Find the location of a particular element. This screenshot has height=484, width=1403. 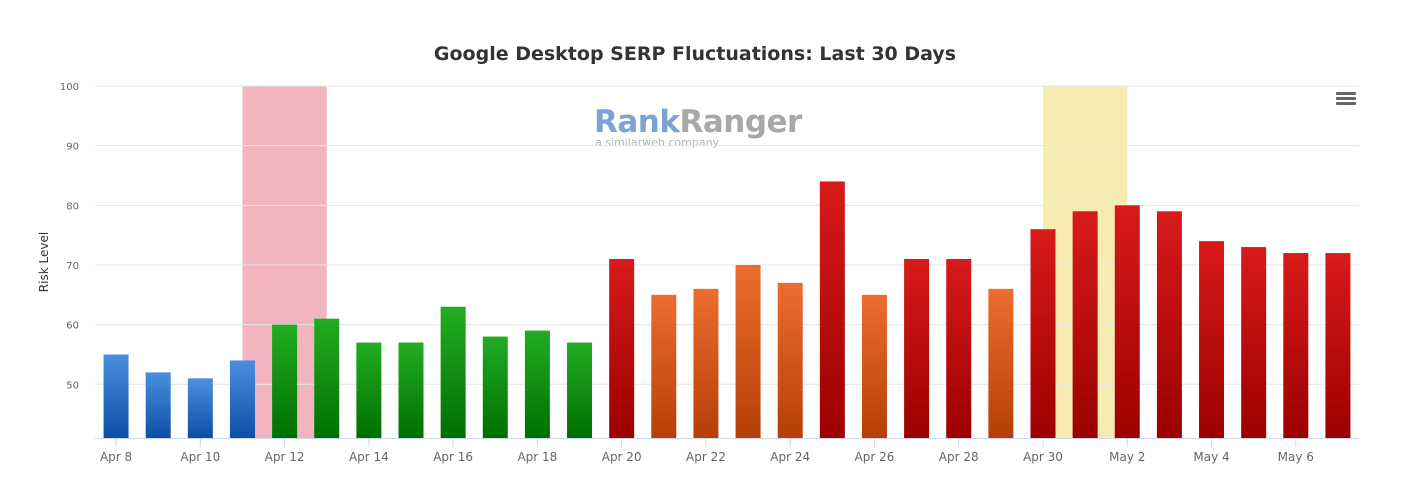

x-tick-label: Apr 18 is located at coordinates (537, 457).